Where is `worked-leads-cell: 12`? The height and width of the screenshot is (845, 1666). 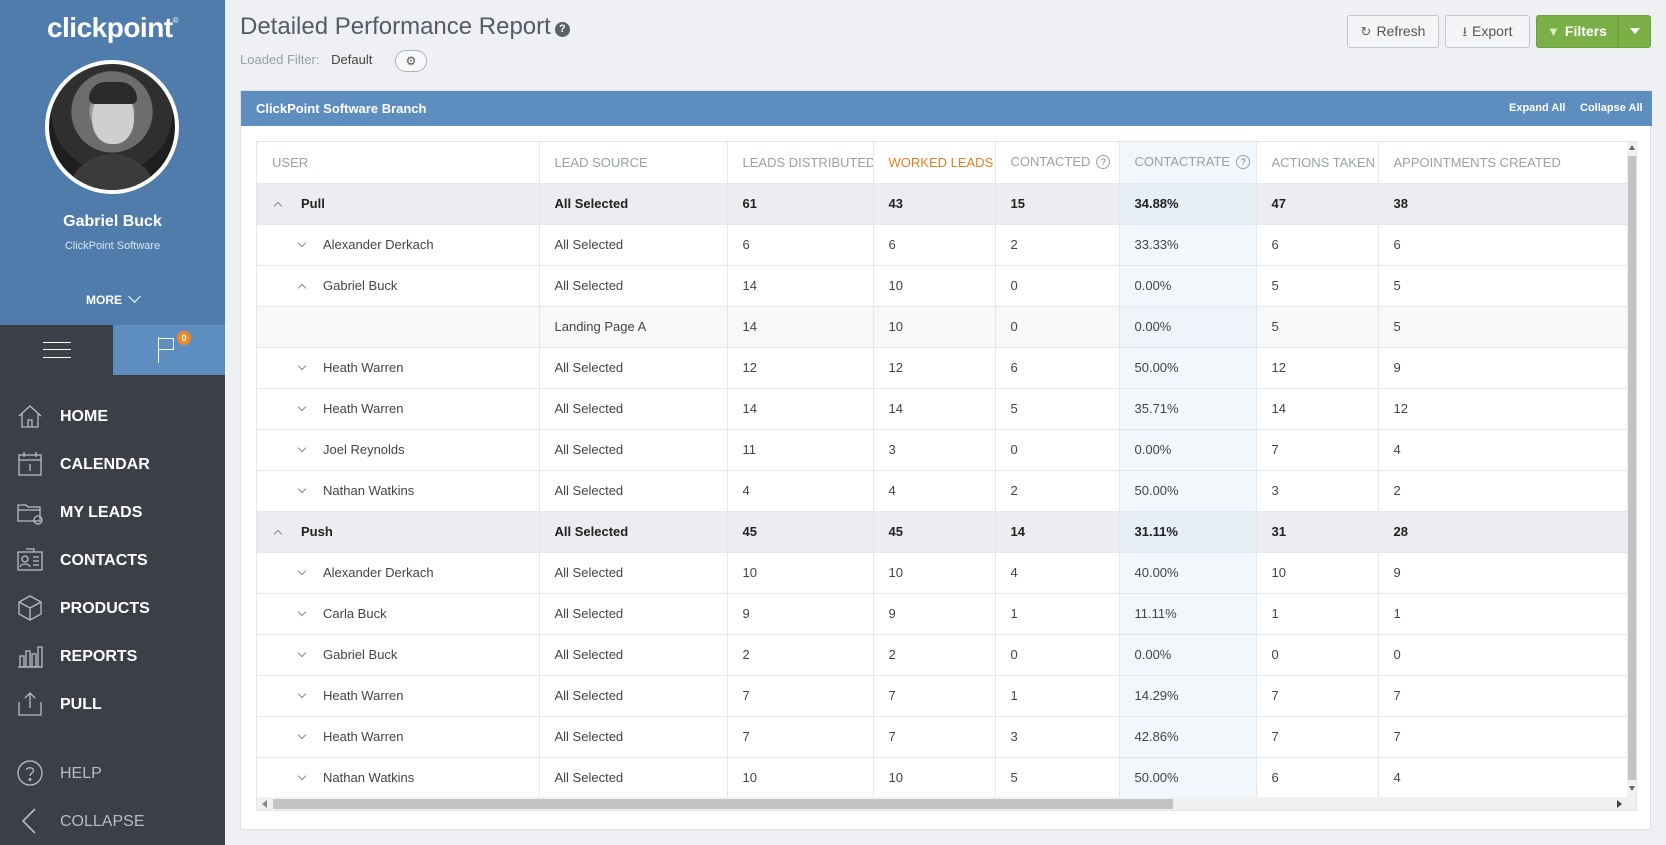
worked-leads-cell: 12 is located at coordinates (934, 368).